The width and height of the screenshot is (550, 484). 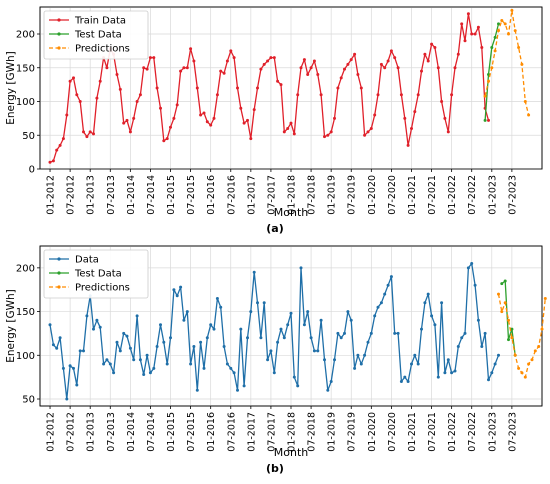 I want to click on x-tick-label: 01-2017, so click(x=251, y=432).